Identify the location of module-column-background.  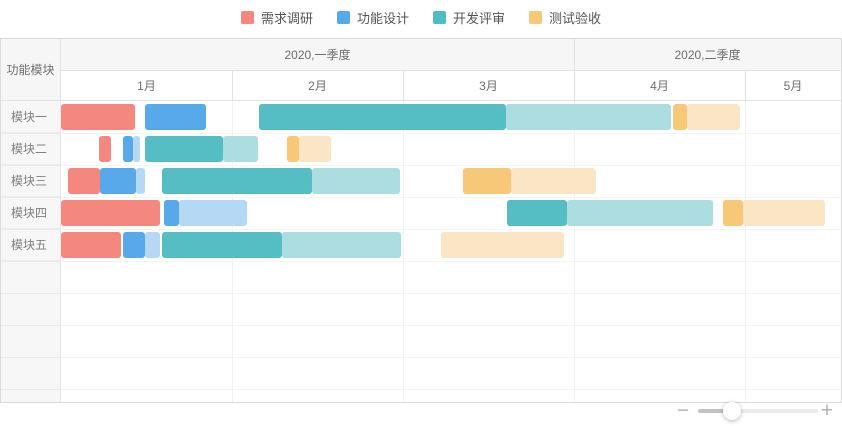
(31, 251).